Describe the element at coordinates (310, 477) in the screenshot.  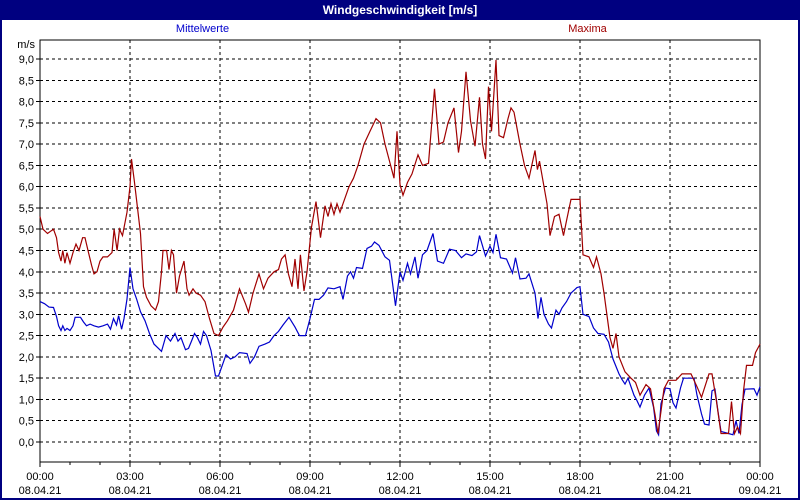
I see `x-tick-time-label: 09:00` at that location.